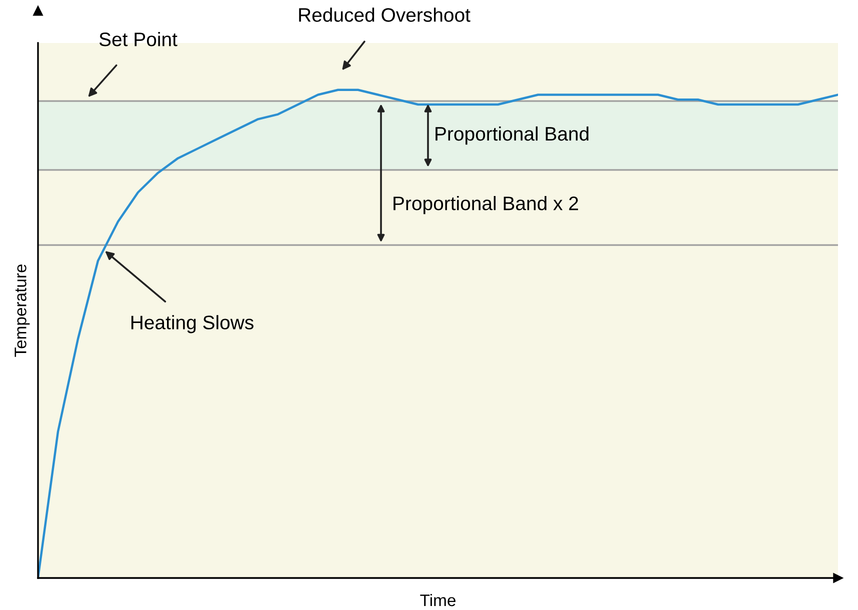  I want to click on ref-line-label: Set Point, so click(138, 39).